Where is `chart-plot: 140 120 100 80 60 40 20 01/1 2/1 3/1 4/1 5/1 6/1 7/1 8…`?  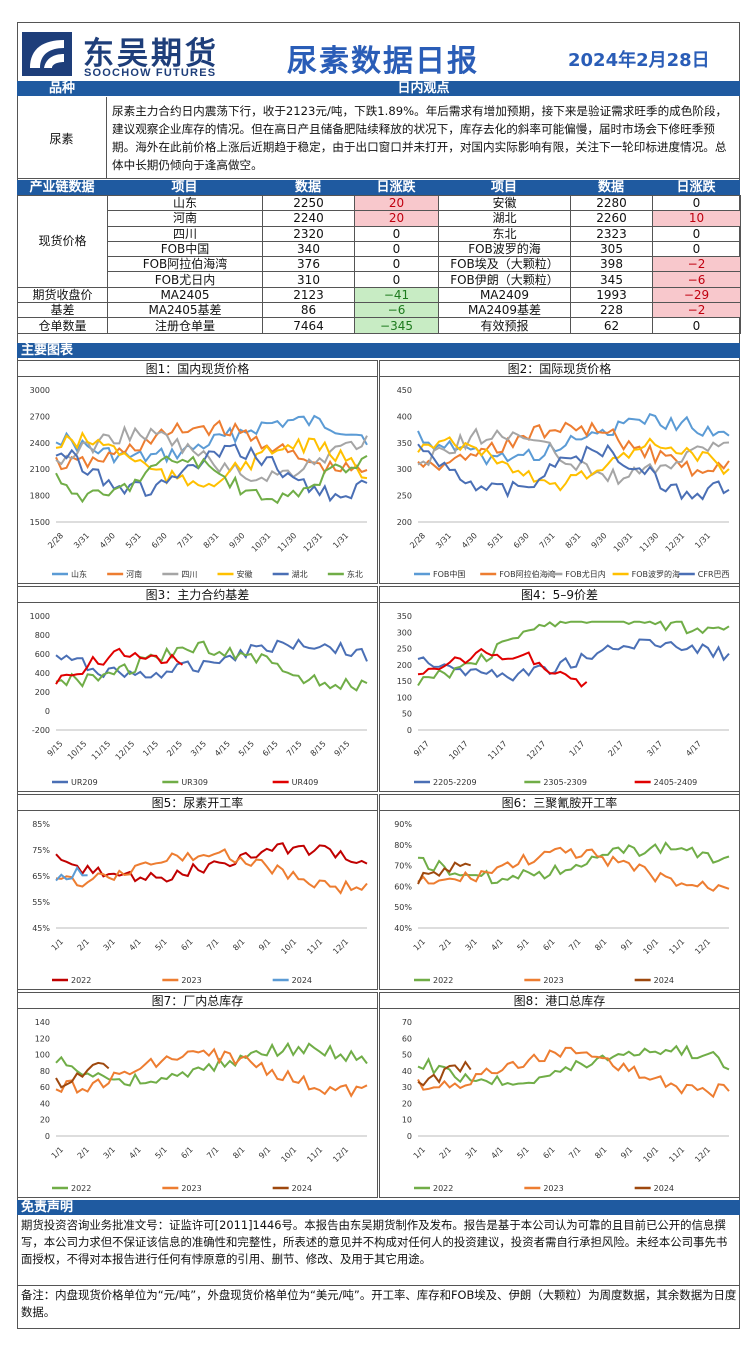
chart-plot: 140 120 100 80 60 40 20 01/1 2/1 3/1 4/1 5/1 6/1 7/1 8… is located at coordinates (201, 1105).